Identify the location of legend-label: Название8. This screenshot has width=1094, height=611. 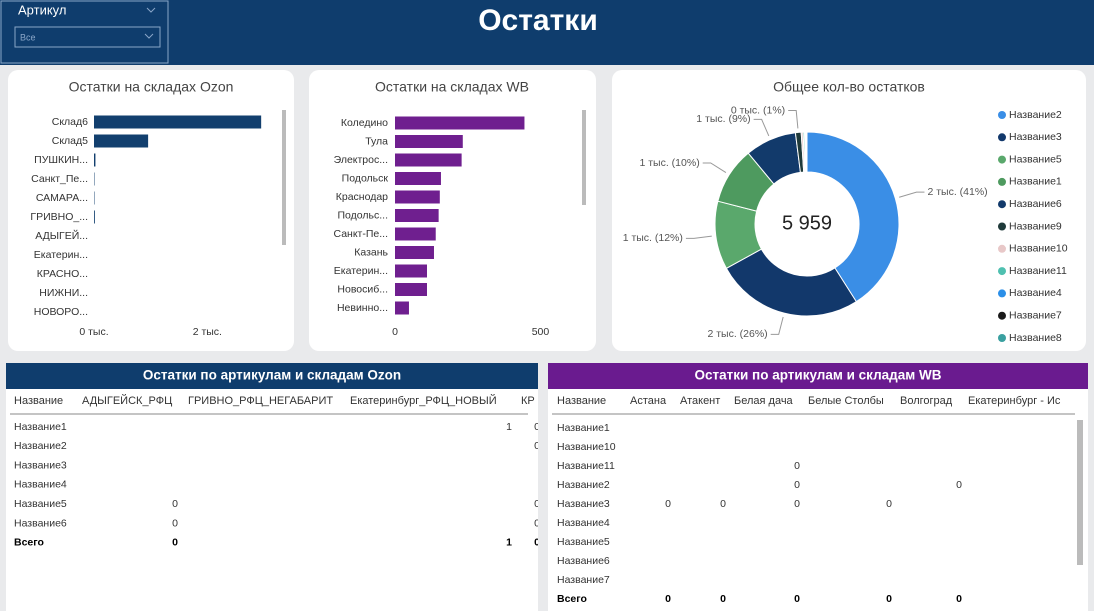
(1035, 338).